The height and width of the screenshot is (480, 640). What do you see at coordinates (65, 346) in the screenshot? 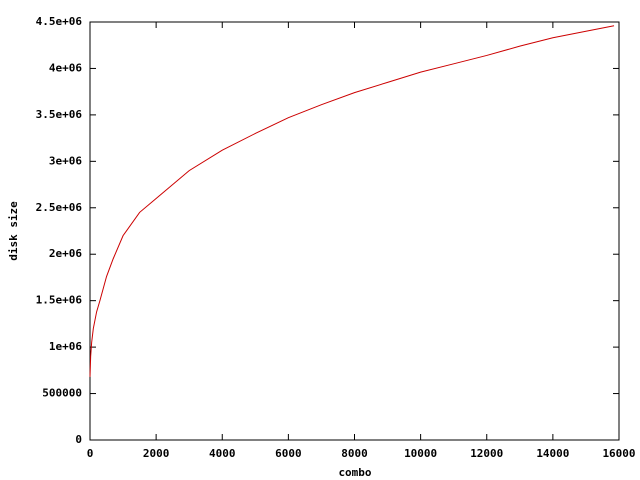
I see `y-tick-label: 1e+06` at bounding box center [65, 346].